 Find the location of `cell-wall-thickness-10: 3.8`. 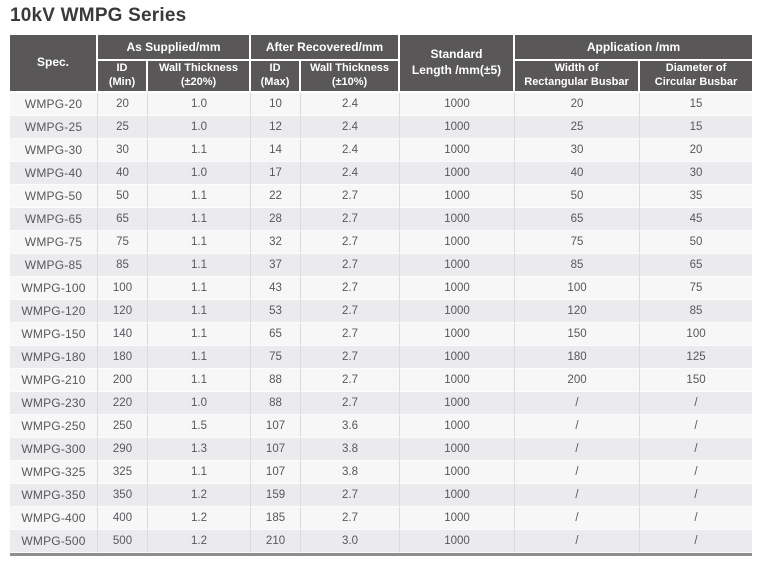

cell-wall-thickness-10: 3.8 is located at coordinates (351, 449).